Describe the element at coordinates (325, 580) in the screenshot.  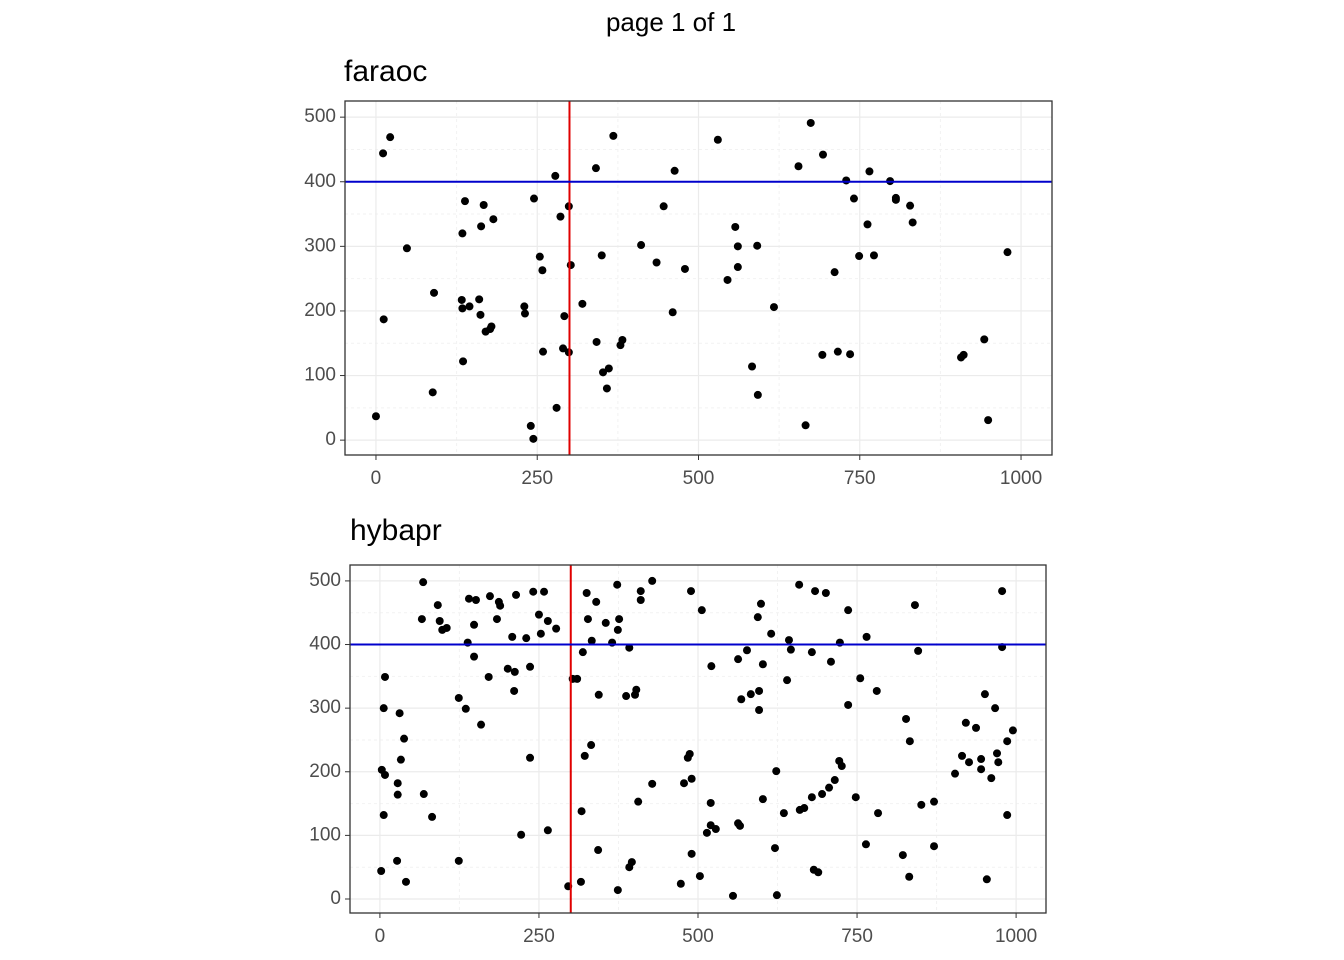
I see `y-tick-label: 500` at that location.